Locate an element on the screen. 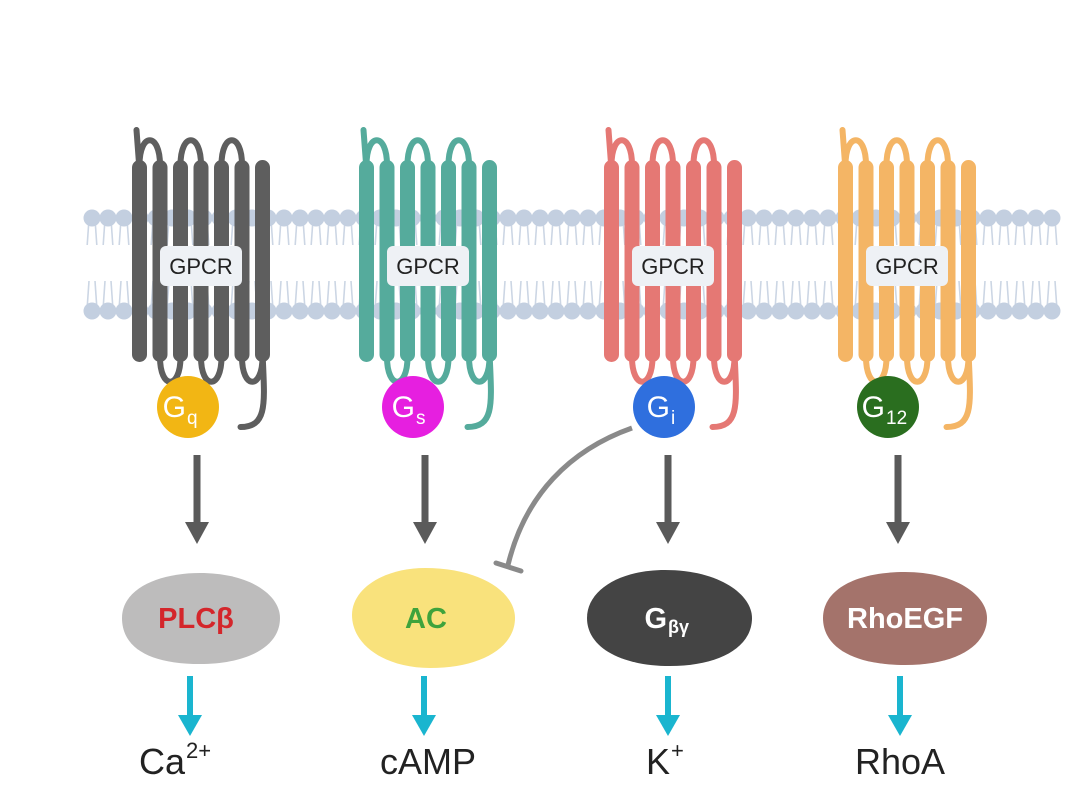  output-superscript: + is located at coordinates (677, 750).